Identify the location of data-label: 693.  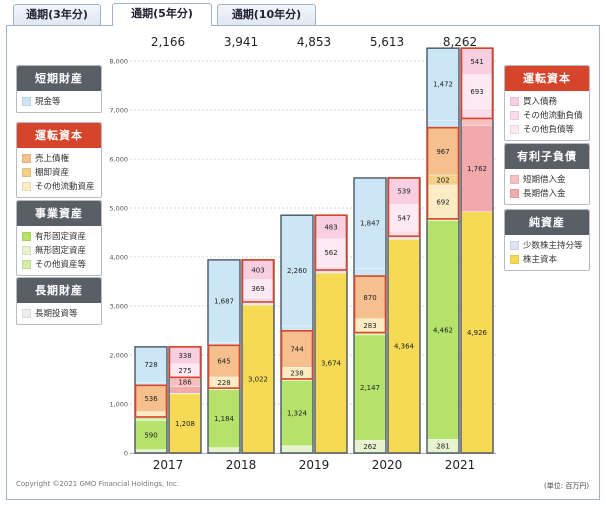
(476, 92).